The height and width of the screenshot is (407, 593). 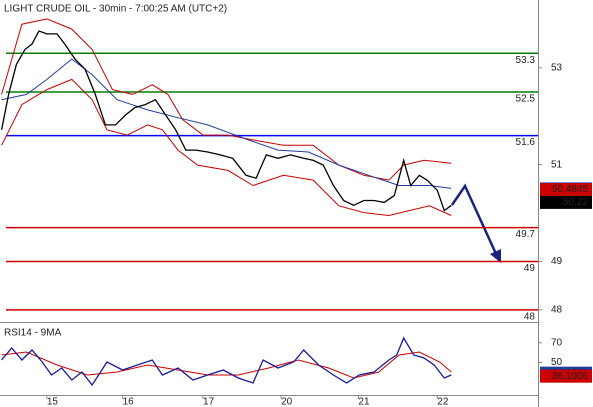 What do you see at coordinates (364, 402) in the screenshot?
I see `x-tick-label: 21` at bounding box center [364, 402].